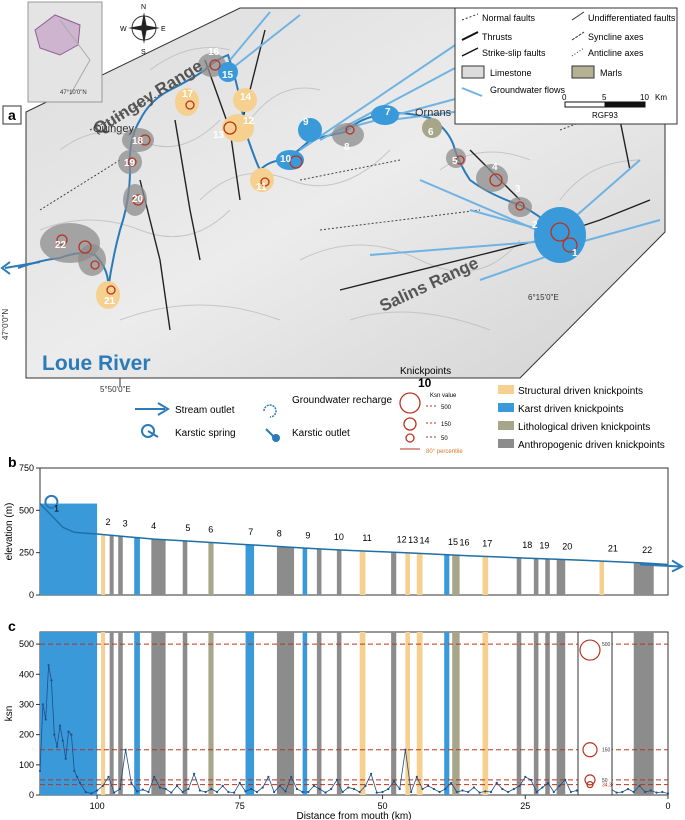 The height and width of the screenshot is (820, 685). What do you see at coordinates (632, 18) in the screenshot?
I see `legend-undiff-faults: Undifferentiated faults` at bounding box center [632, 18].